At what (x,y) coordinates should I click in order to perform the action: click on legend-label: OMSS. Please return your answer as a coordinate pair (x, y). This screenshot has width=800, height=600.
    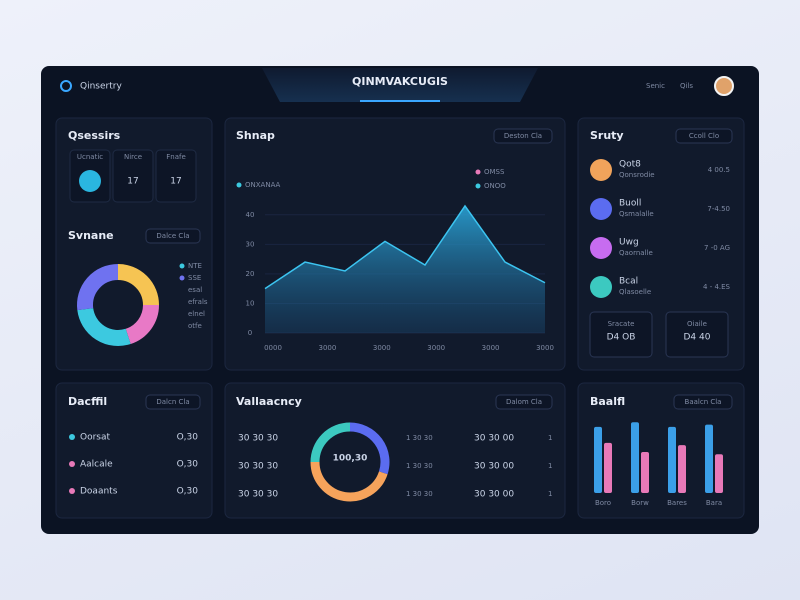
    Looking at the image, I should click on (494, 172).